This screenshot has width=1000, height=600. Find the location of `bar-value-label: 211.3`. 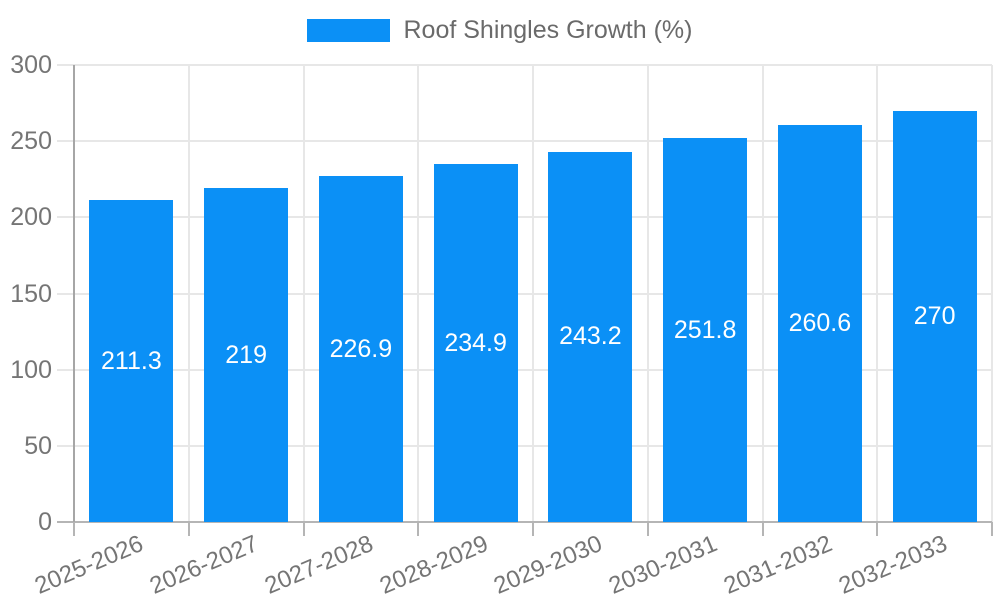

bar-value-label: 211.3 is located at coordinates (131, 360).